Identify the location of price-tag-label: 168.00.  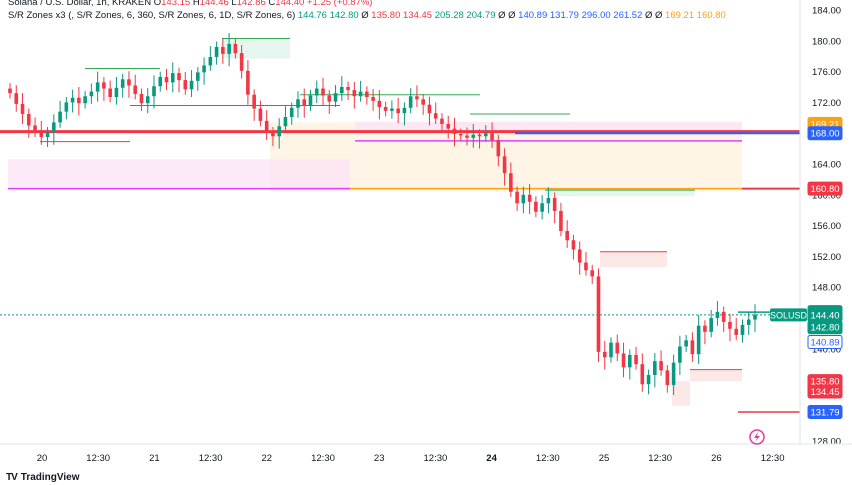
(824, 134).